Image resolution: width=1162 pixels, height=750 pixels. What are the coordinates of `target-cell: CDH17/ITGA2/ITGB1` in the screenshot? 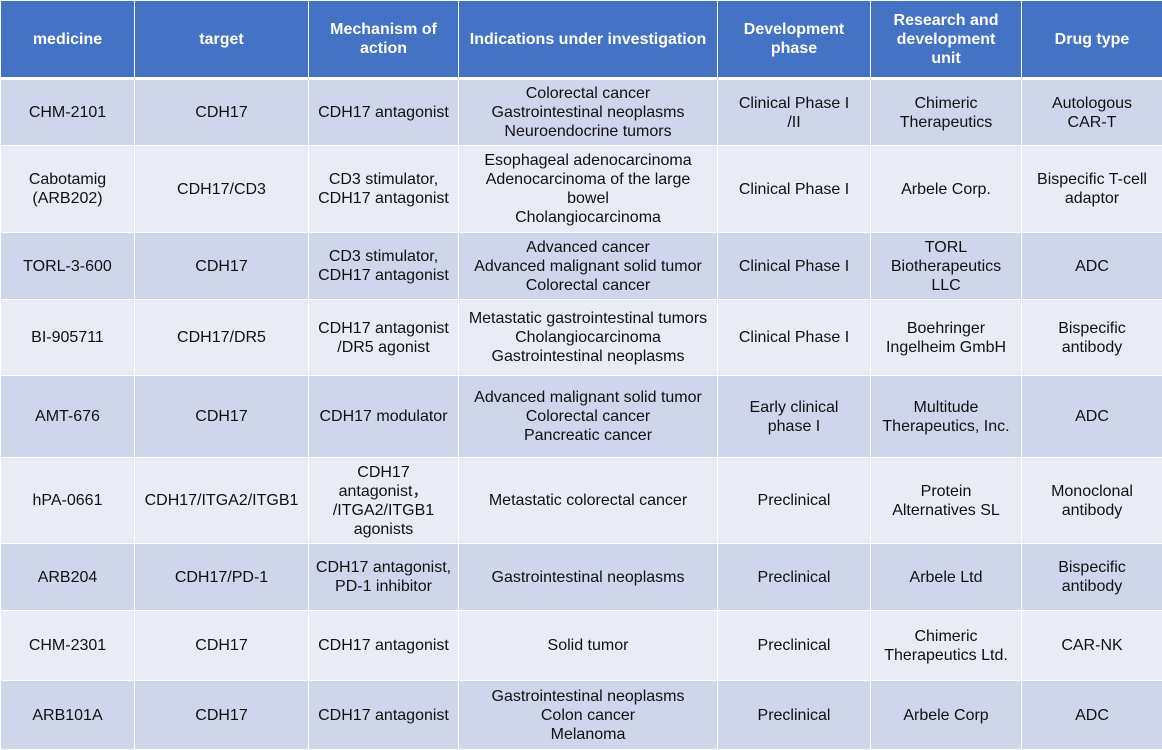 It's located at (221, 500).